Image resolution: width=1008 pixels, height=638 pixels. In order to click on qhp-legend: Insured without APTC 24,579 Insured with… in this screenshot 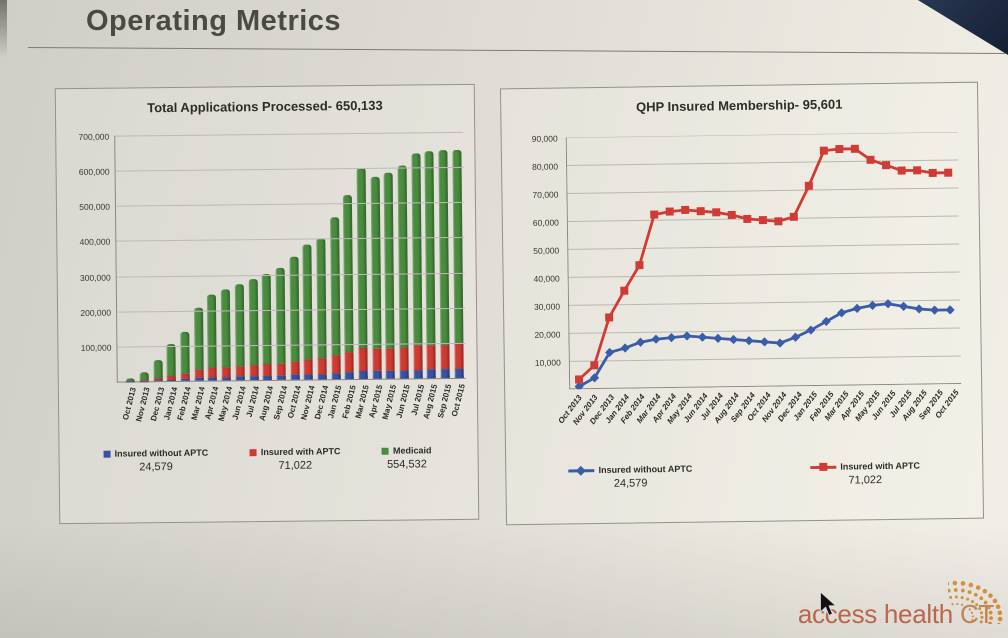, I will do `click(744, 476)`.